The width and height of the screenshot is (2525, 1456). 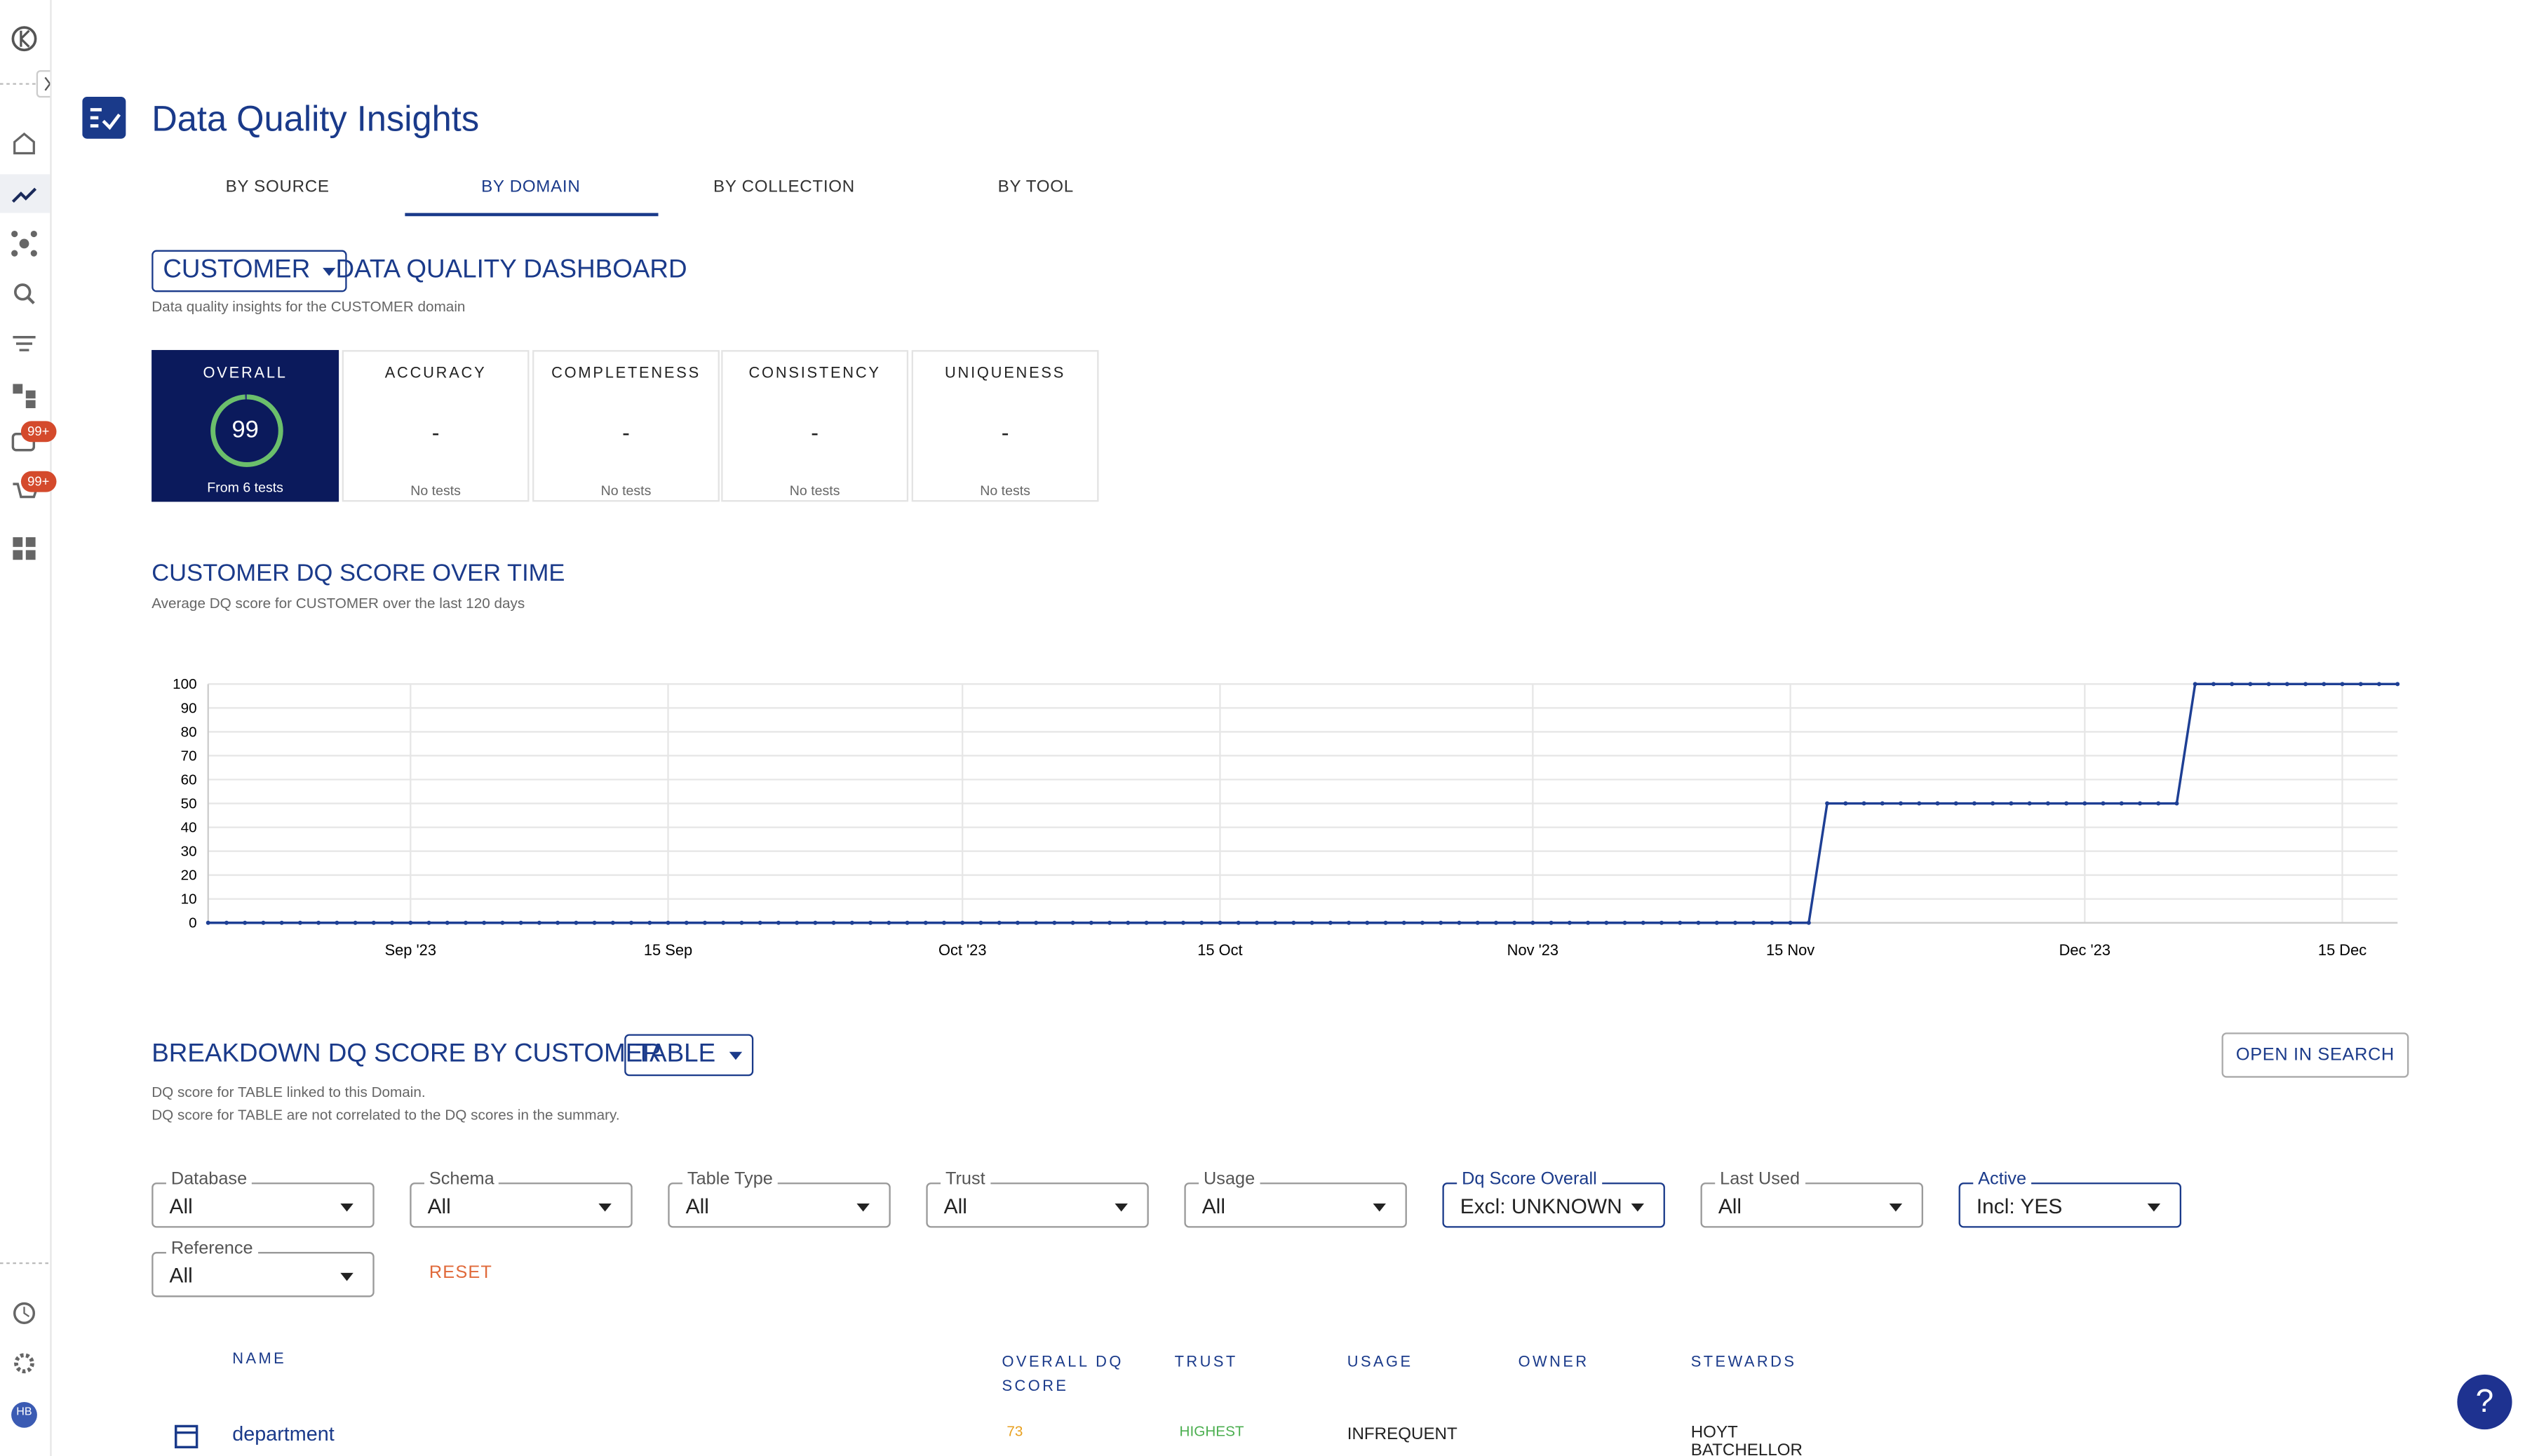 What do you see at coordinates (1532, 950) in the screenshot?
I see `x-tick-label: Nov '23` at bounding box center [1532, 950].